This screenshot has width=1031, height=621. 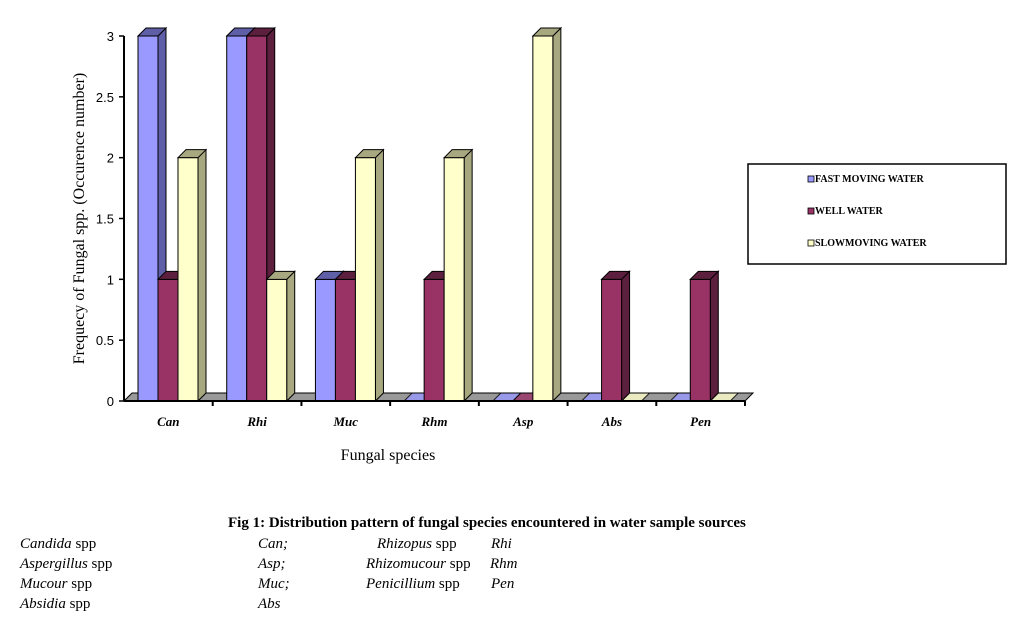 I want to click on legend-label: WELL WATER, so click(x=849, y=211).